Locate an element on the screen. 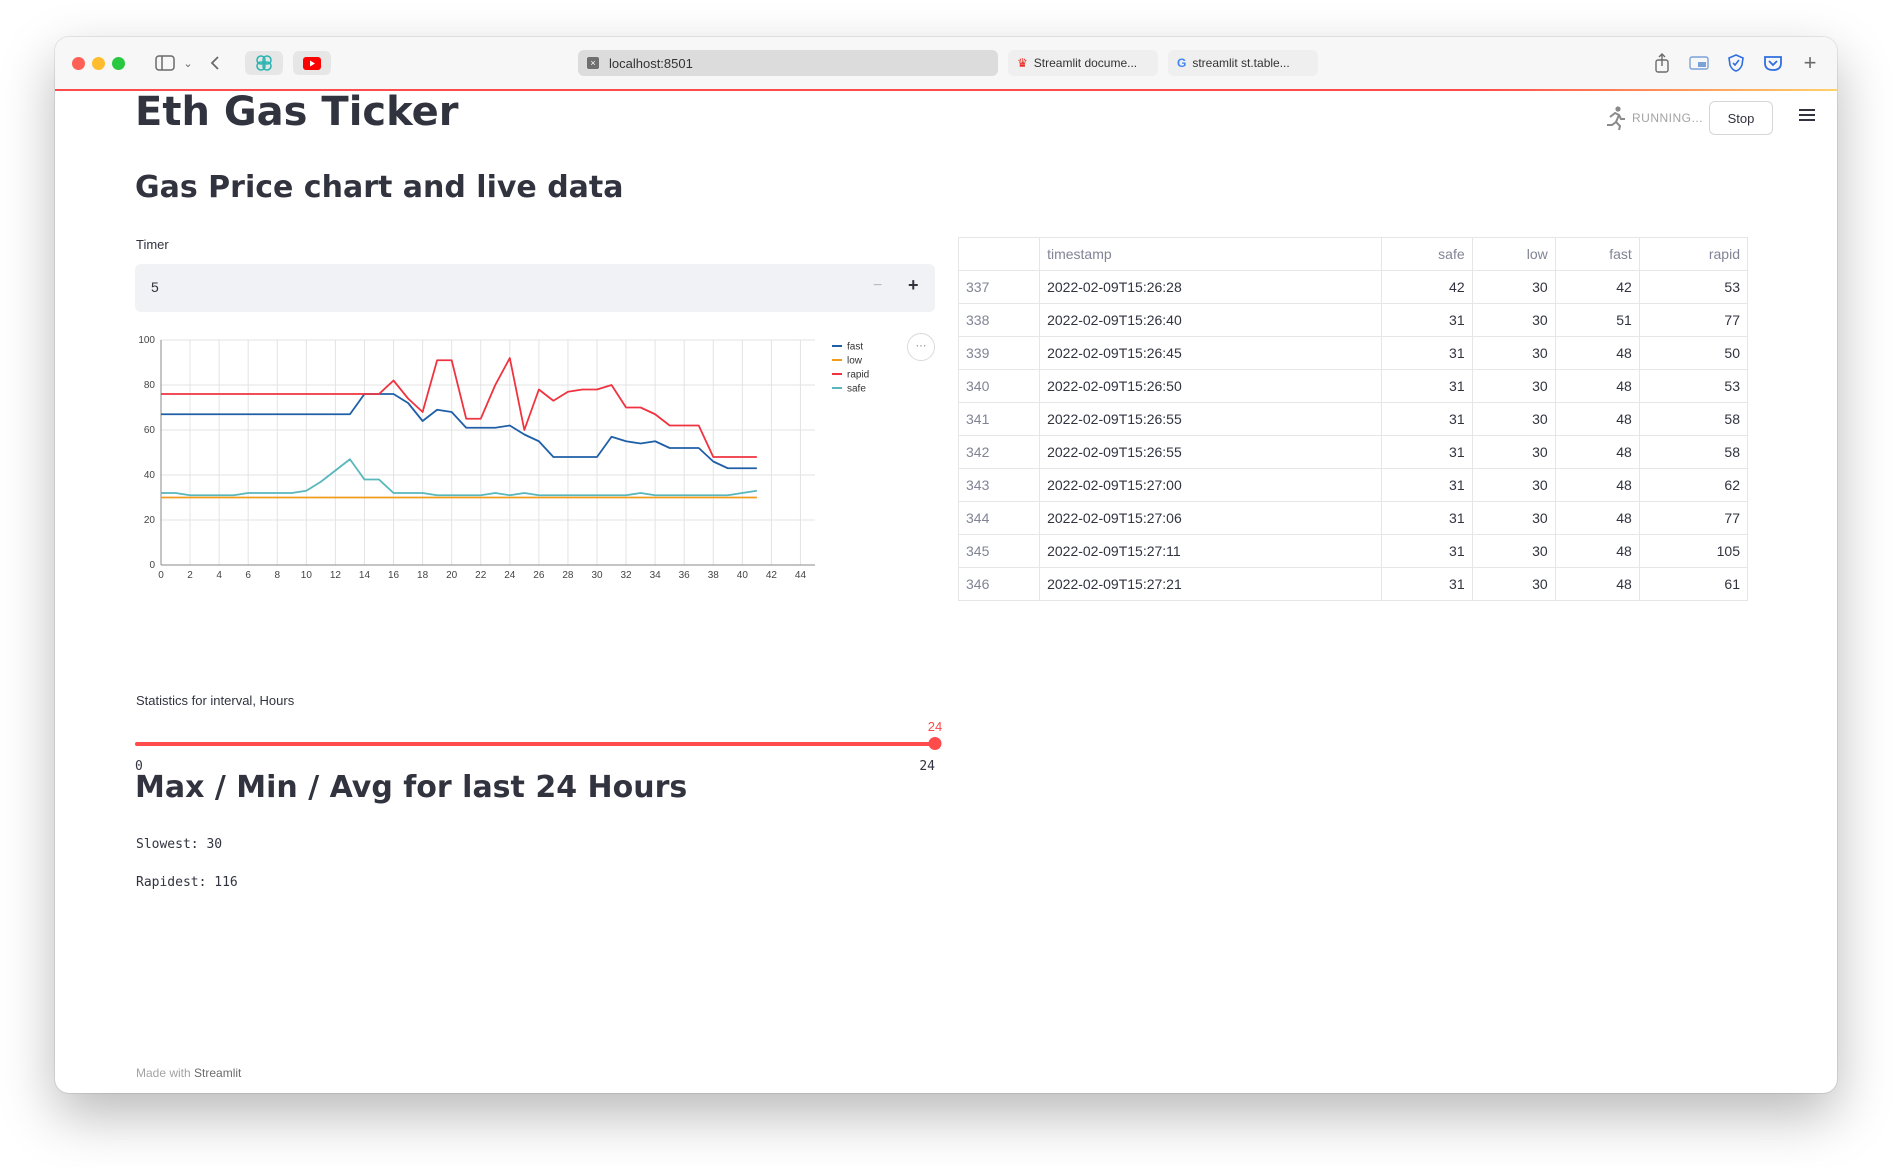 This screenshot has width=1893, height=1167. x-tick-label: 36 is located at coordinates (685, 575).